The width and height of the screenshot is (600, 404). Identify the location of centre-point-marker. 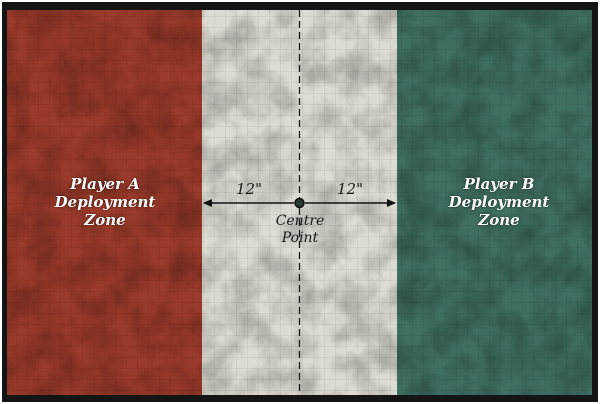
(299, 203).